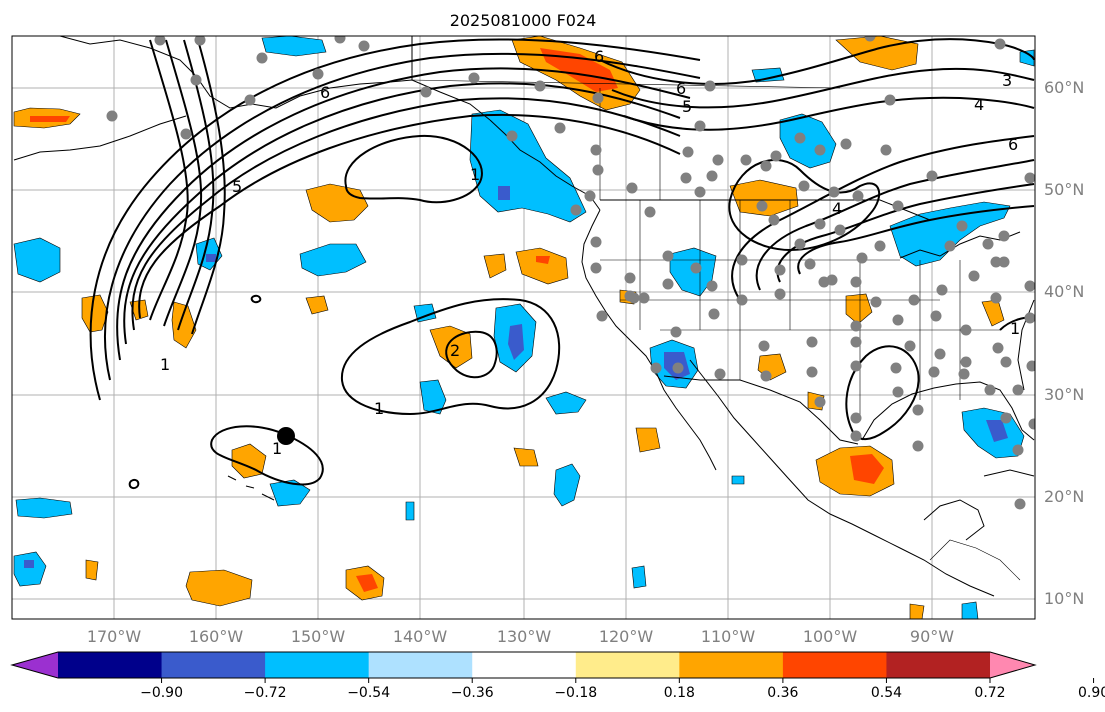 This screenshot has width=1105, height=712. What do you see at coordinates (623, 300) in the screenshot?
I see `us-west-coast` at bounding box center [623, 300].